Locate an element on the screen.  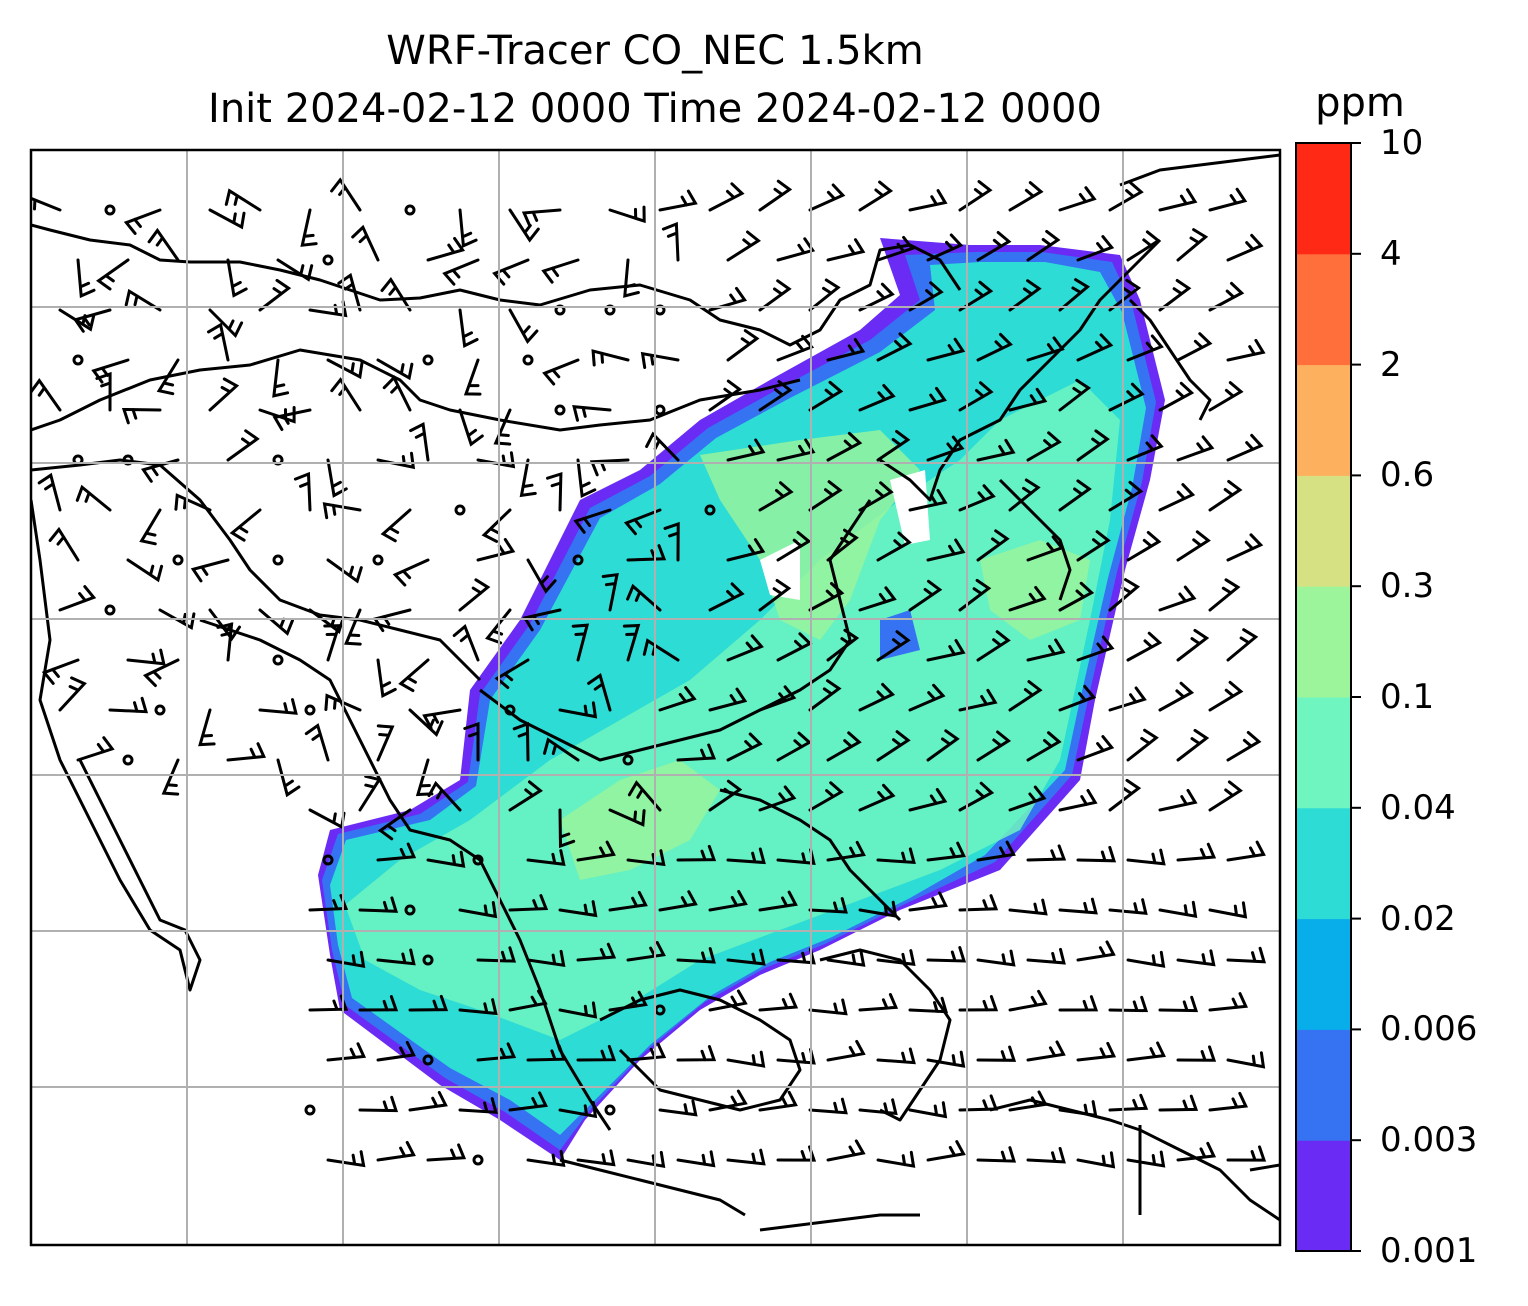
colorbar-tick-label: 0.1 is located at coordinates (1407, 697).